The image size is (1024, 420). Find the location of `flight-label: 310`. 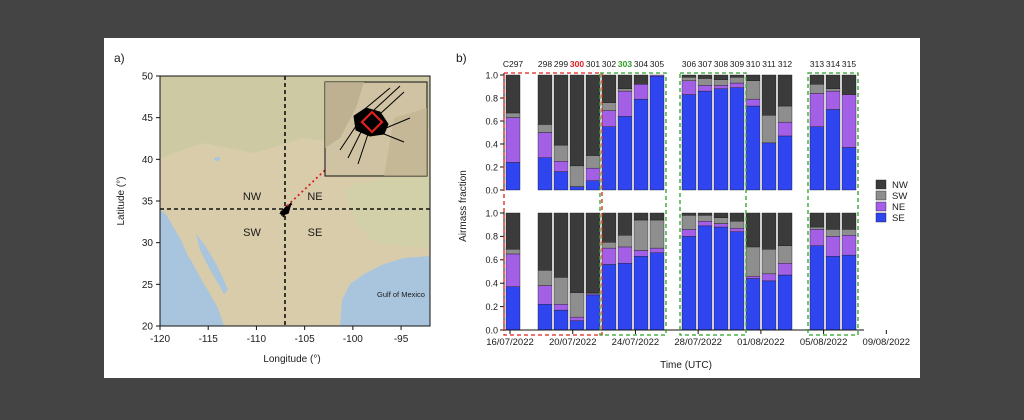

flight-label: 310 is located at coordinates (753, 64).